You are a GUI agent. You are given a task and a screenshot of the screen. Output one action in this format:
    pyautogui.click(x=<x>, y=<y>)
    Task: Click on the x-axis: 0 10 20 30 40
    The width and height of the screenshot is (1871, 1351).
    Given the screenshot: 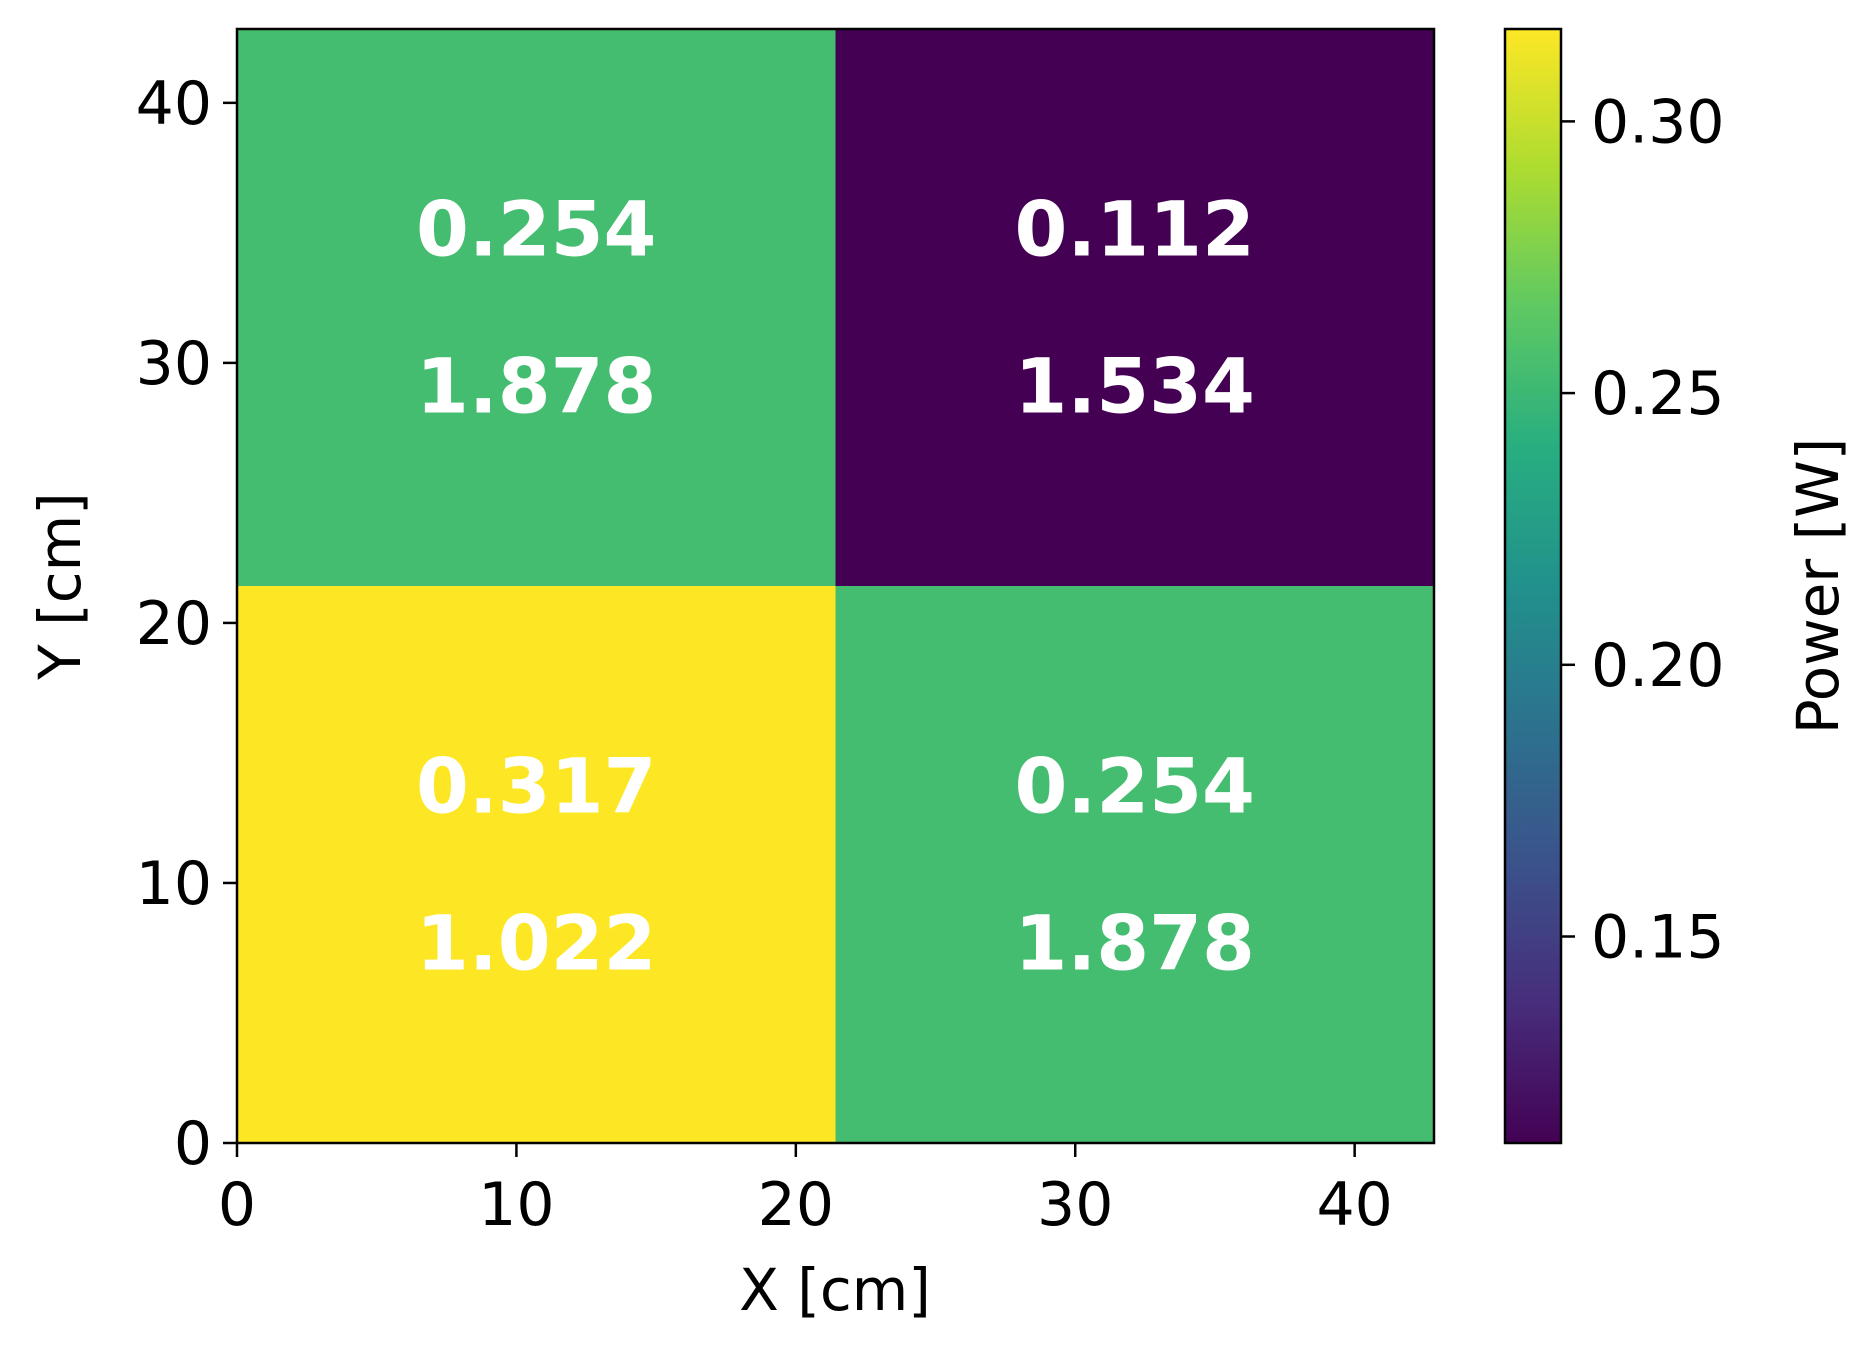 What is the action you would take?
    pyautogui.click(x=805, y=1191)
    